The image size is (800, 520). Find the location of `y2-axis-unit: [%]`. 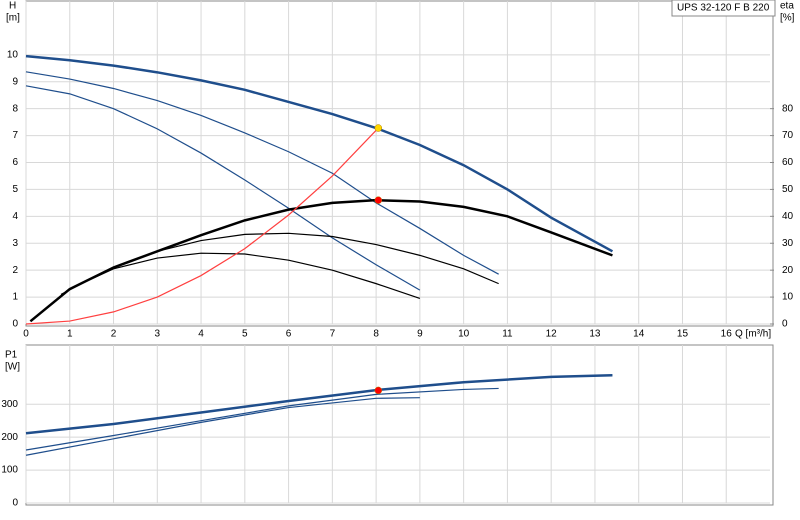

y2-axis-unit: [%] is located at coordinates (787, 18).